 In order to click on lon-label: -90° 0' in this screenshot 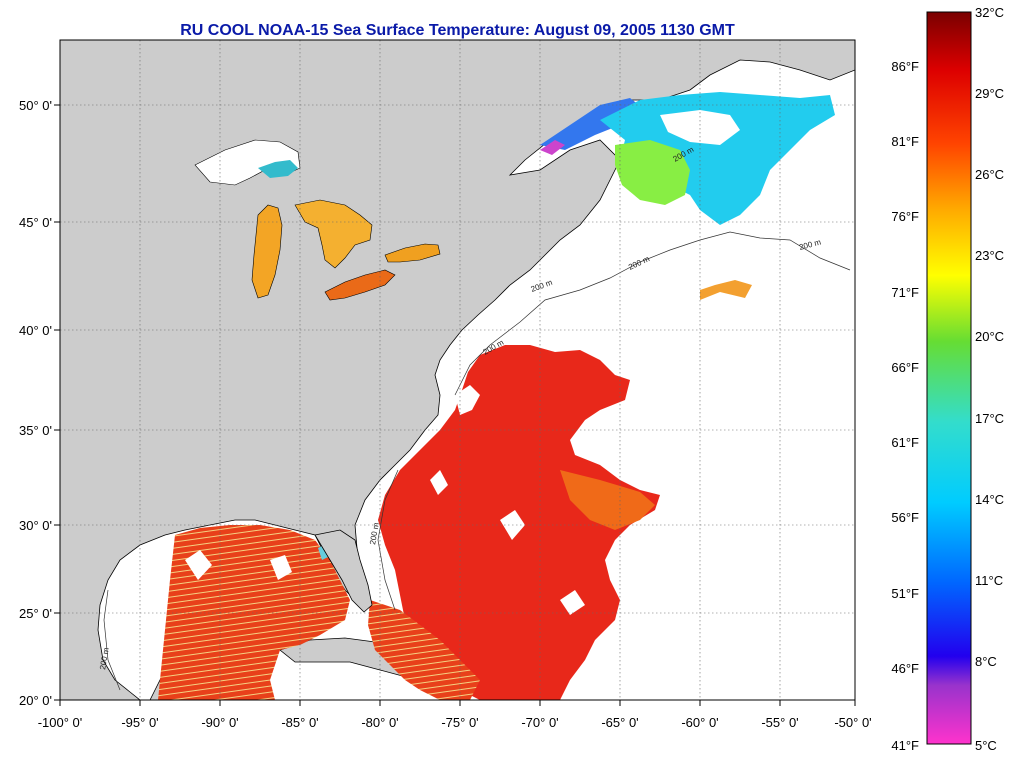, I will do `click(219, 722)`.